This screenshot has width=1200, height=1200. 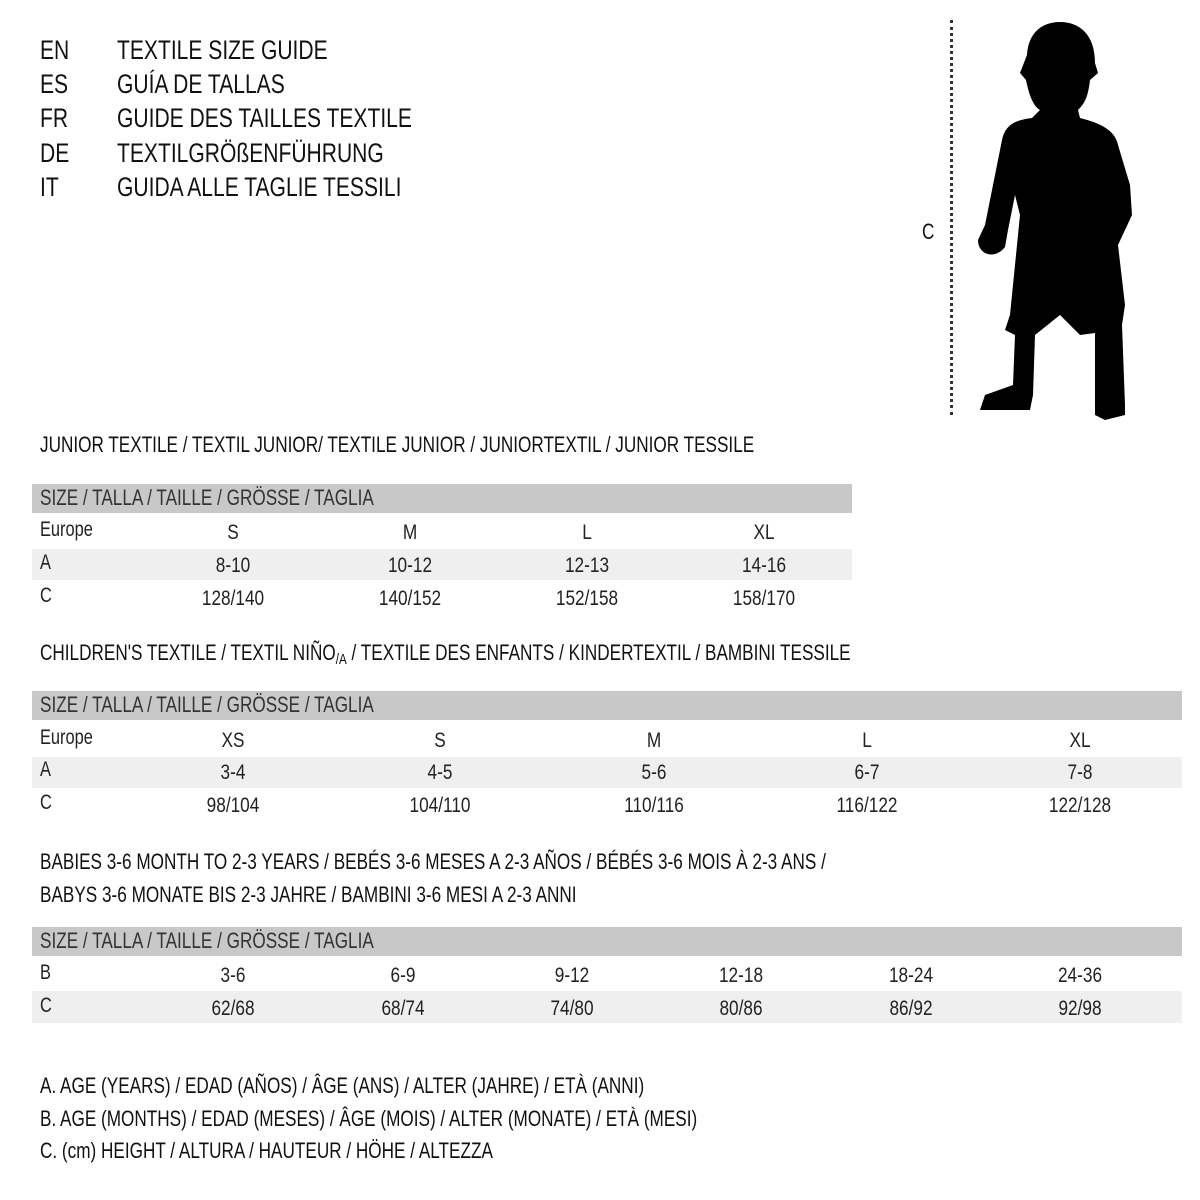 What do you see at coordinates (607, 705) in the screenshot?
I see `children-size-header-bar` at bounding box center [607, 705].